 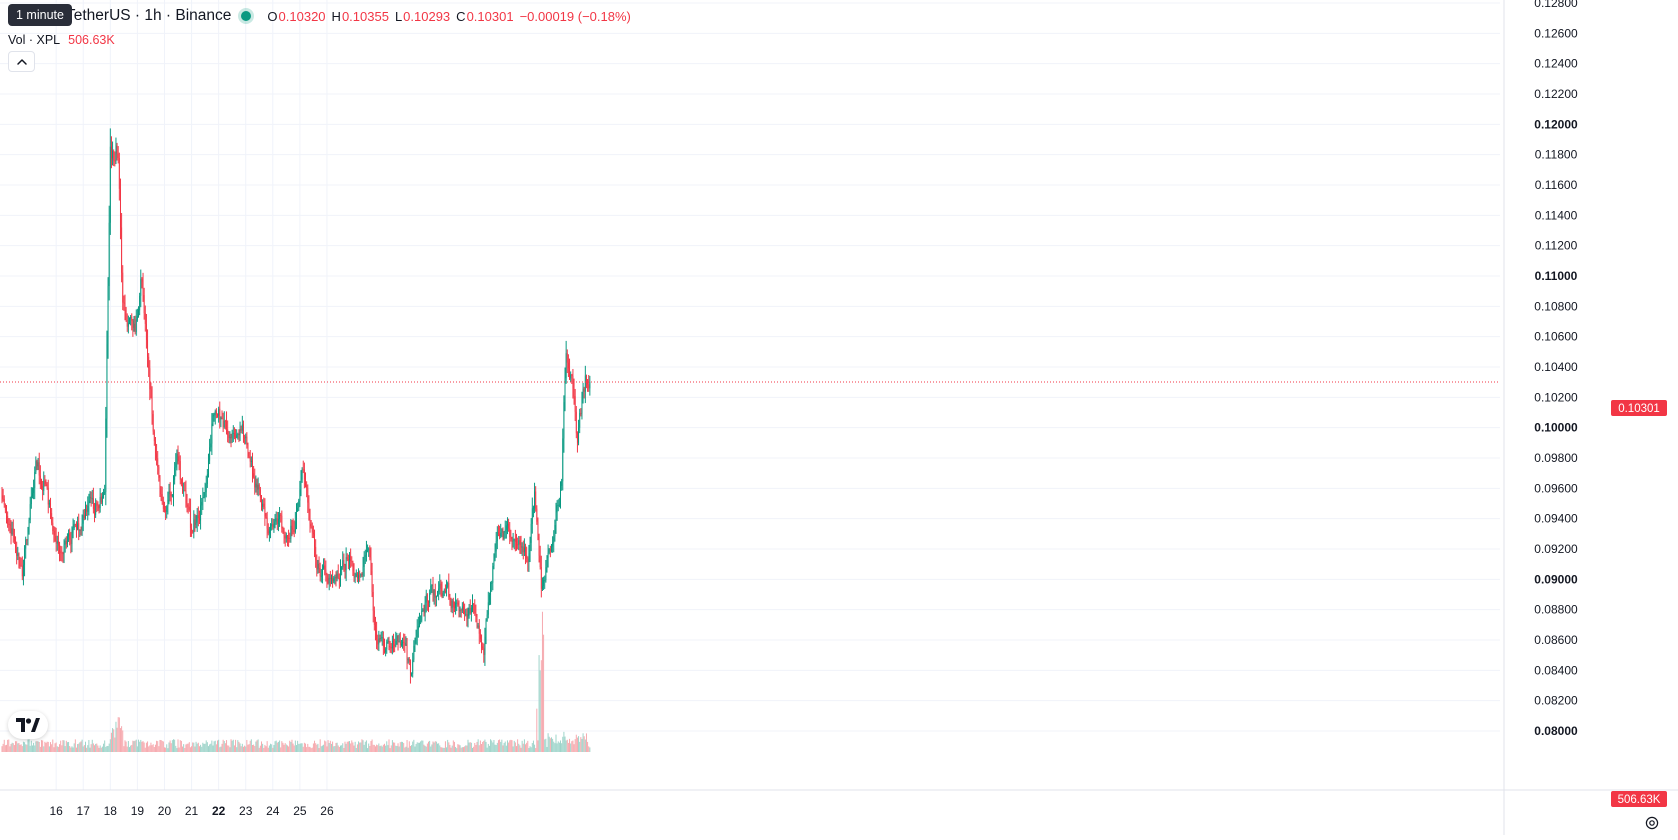 I want to click on open-label: O, so click(x=272, y=16).